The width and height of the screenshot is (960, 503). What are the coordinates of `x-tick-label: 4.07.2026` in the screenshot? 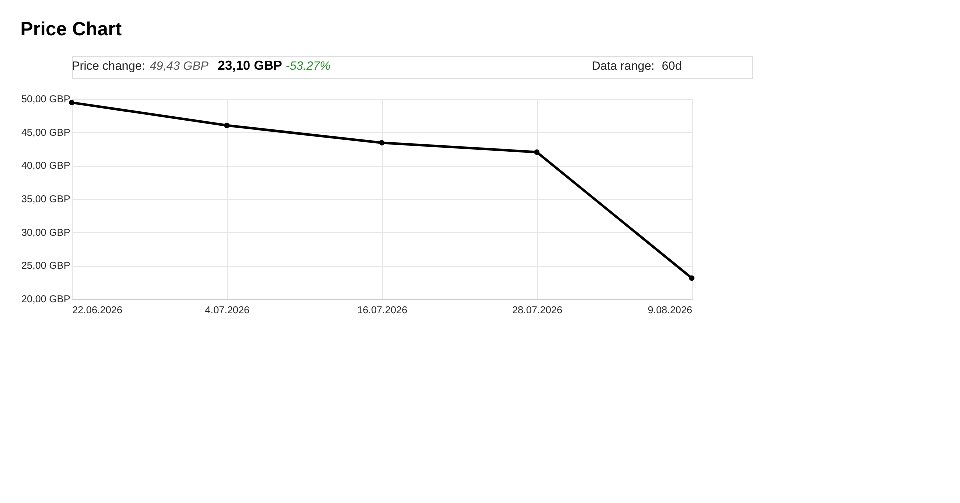 It's located at (227, 311).